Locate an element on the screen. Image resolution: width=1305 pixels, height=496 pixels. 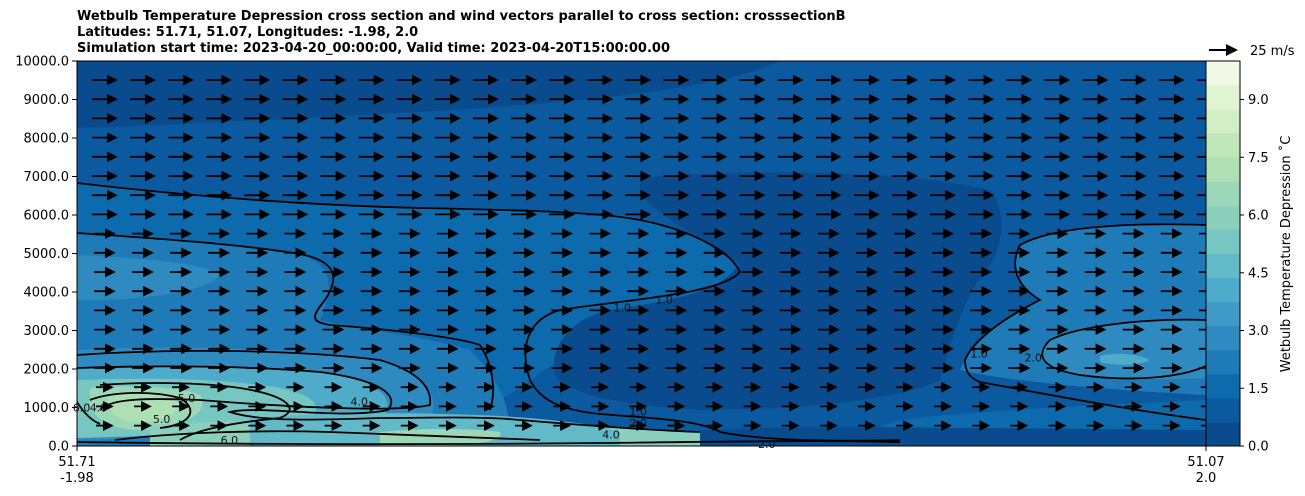
colorbar-tick-label: 9.0 is located at coordinates (1258, 100).